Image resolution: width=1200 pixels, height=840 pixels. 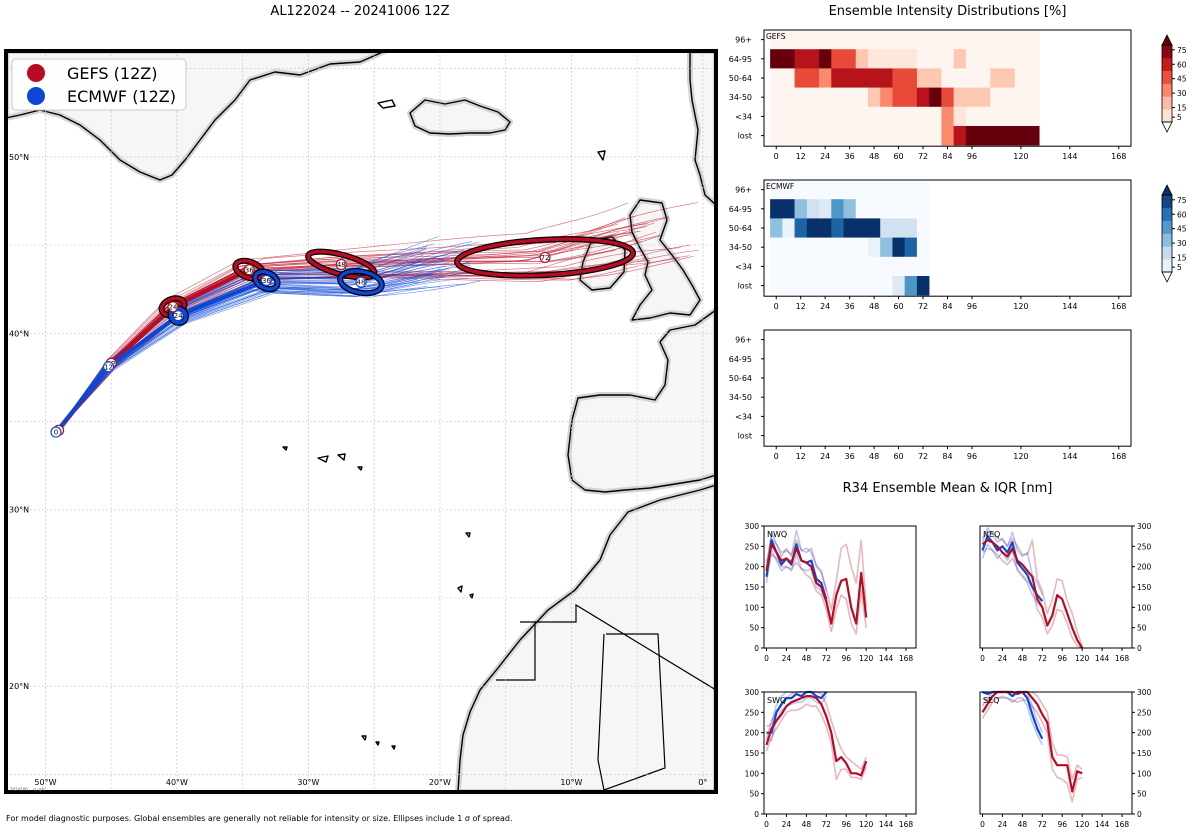 What do you see at coordinates (173, 307) in the screenshot?
I see `gefs-hour-label: 24` at bounding box center [173, 307].